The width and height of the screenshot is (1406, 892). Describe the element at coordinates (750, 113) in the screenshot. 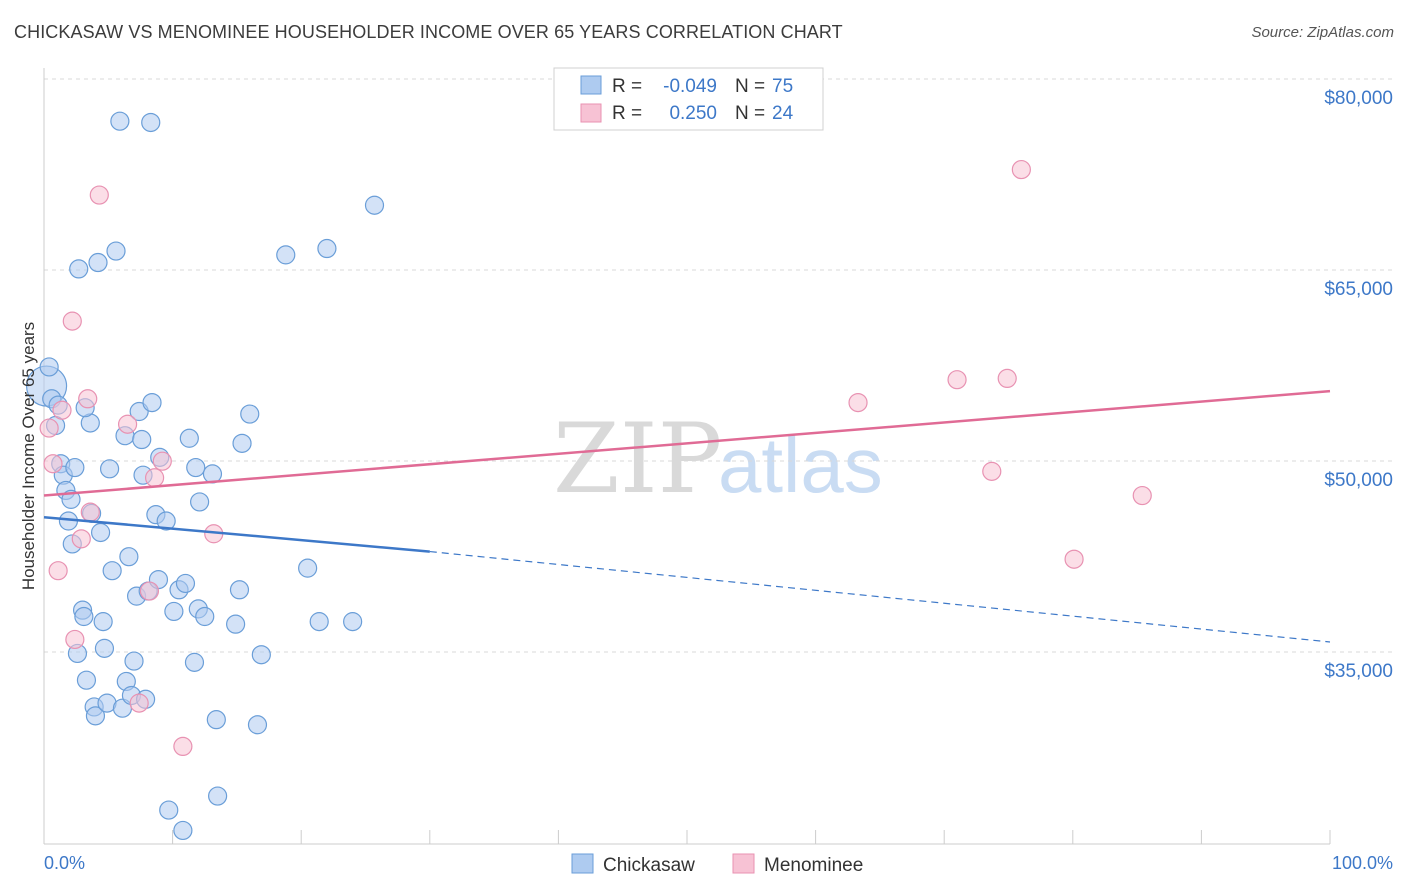

I see `legend-n-label-1: N =` at that location.